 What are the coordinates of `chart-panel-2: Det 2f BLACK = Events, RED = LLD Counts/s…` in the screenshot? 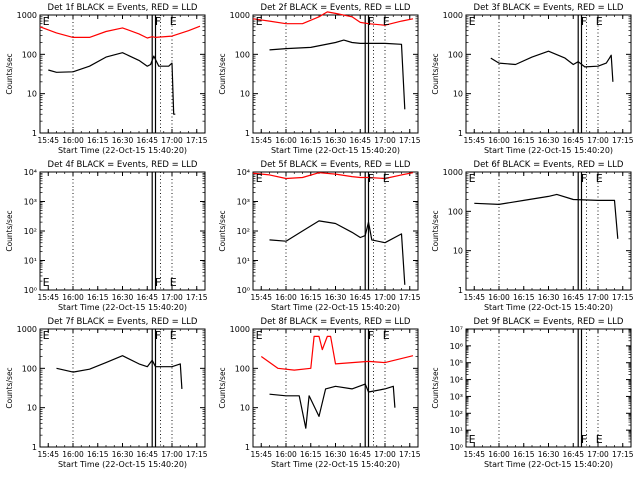 It's located at (319, 79).